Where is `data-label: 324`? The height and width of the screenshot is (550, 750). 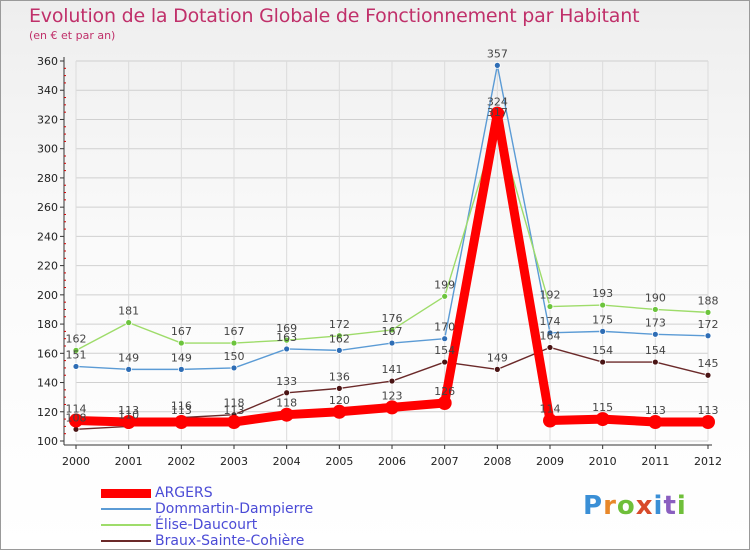 data-label: 324 is located at coordinates (497, 102).